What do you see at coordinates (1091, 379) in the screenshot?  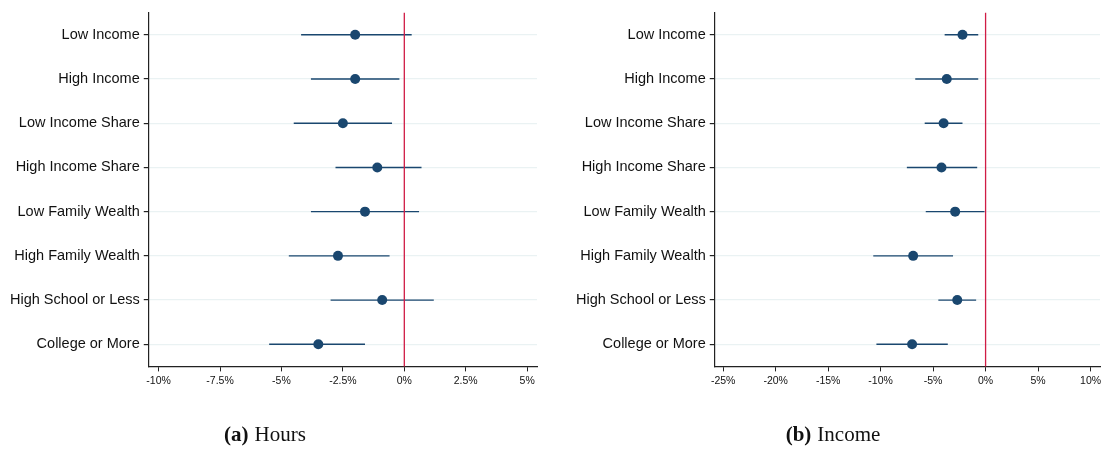 I see `x-tick-label: 10%` at bounding box center [1091, 379].